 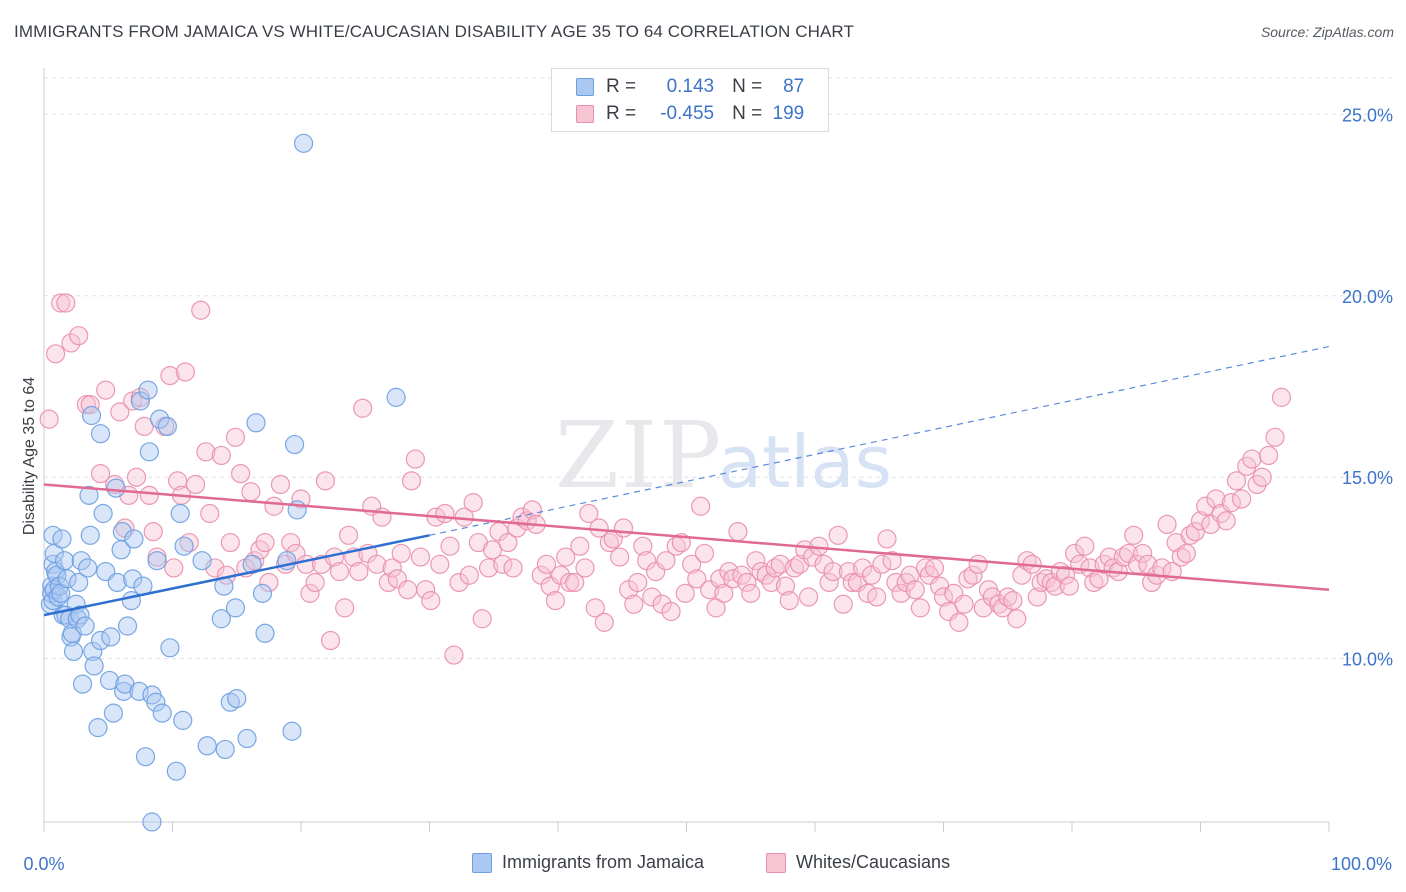 What do you see at coordinates (686, 537) in the screenshot?
I see `whites-trend-line` at bounding box center [686, 537].